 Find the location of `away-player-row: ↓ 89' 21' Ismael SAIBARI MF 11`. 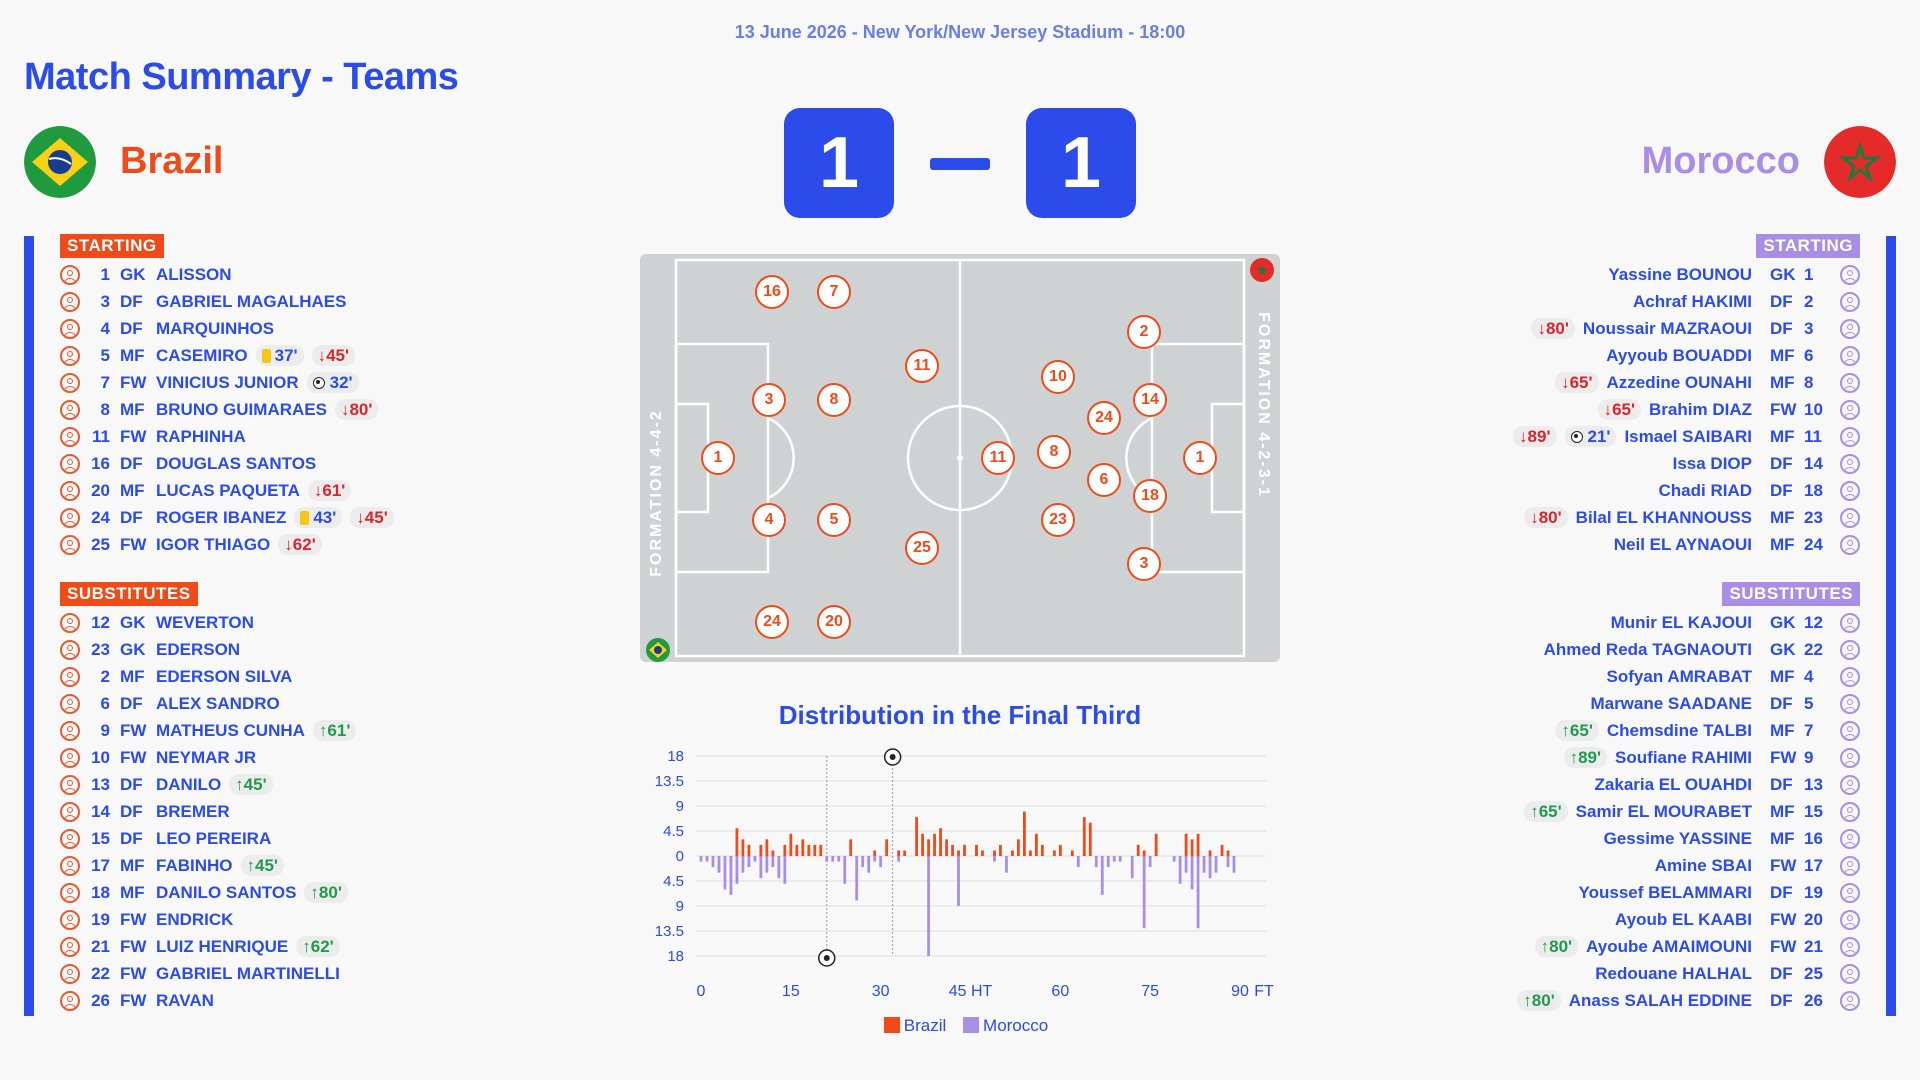

away-player-row: ↓ 89' 21' Ismael SAIBARI MF 11 is located at coordinates (1686, 436).